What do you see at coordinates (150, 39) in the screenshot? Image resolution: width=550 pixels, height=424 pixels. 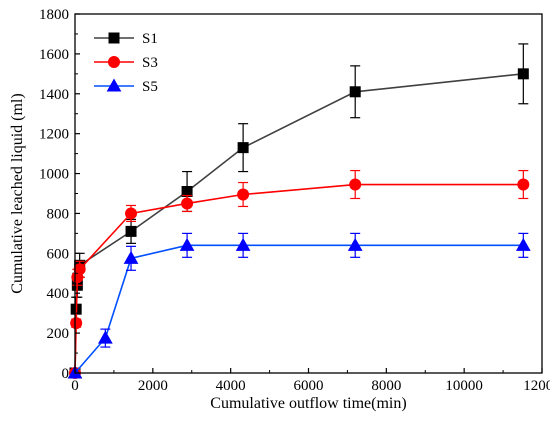 I see `legend-label-s1: S1` at bounding box center [150, 39].